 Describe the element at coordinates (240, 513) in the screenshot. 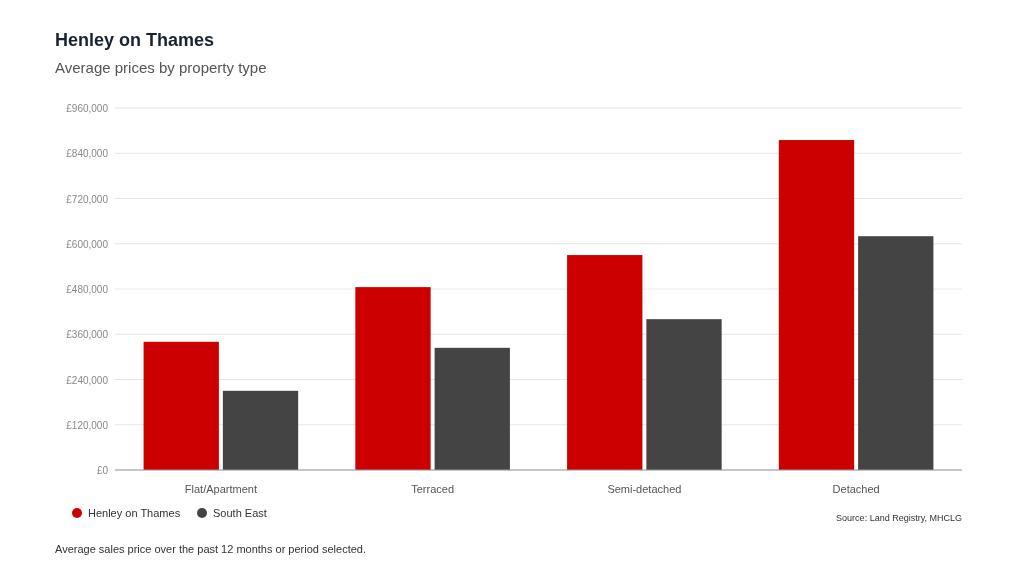

I see `legend-label: South East` at that location.